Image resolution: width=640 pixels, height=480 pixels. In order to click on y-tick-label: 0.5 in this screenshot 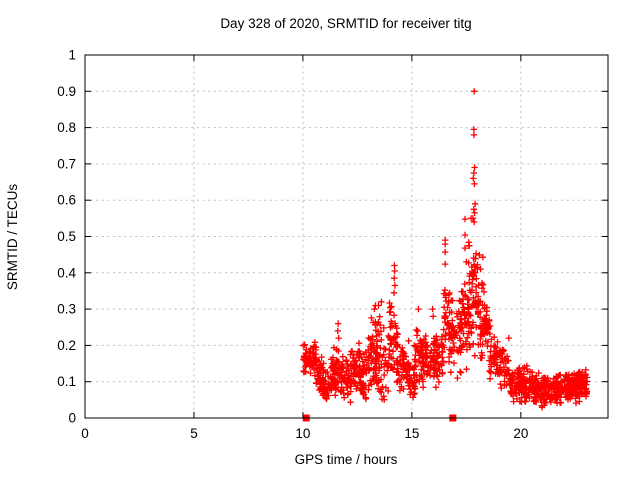, I will do `click(66, 236)`.